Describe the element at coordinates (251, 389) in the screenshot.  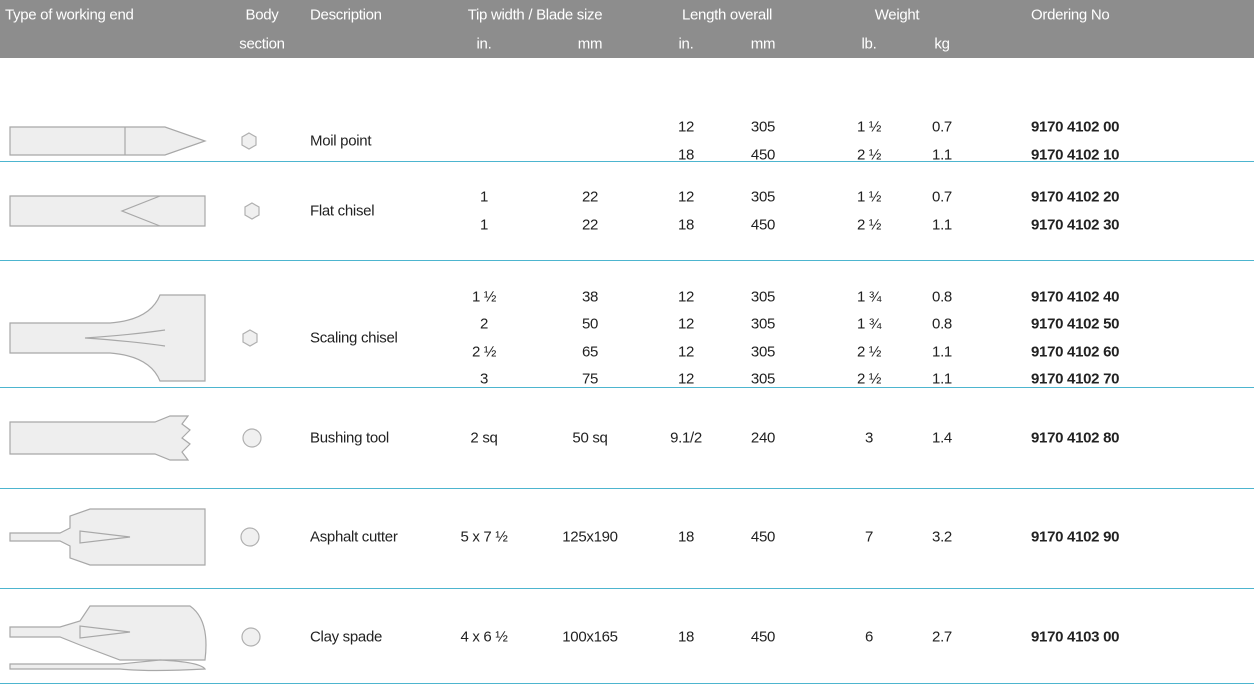
I see `body-section-icons` at that location.